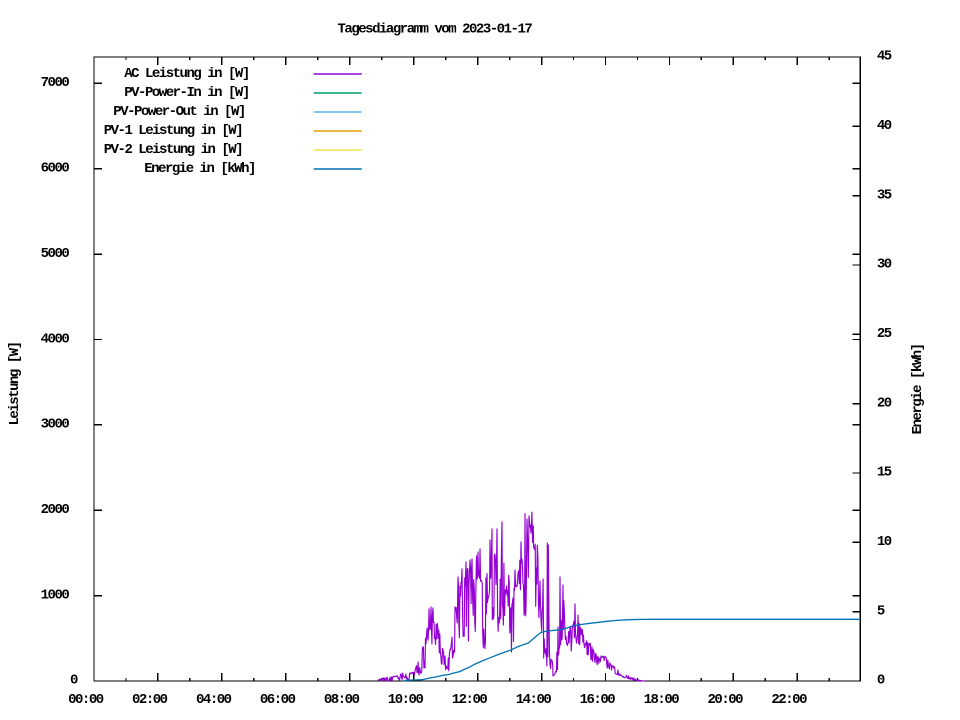  What do you see at coordinates (55, 425) in the screenshot?
I see `svg-text: 3000` at bounding box center [55, 425].